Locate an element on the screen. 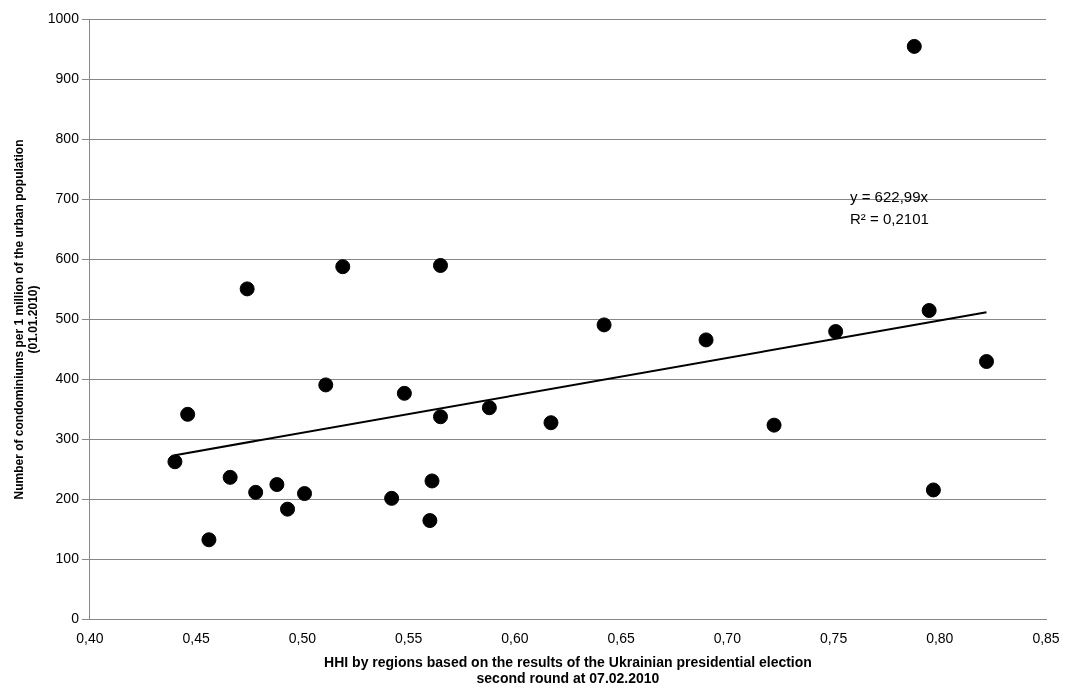 The image size is (1072, 700). y-tick-label: 0 is located at coordinates (75, 618).